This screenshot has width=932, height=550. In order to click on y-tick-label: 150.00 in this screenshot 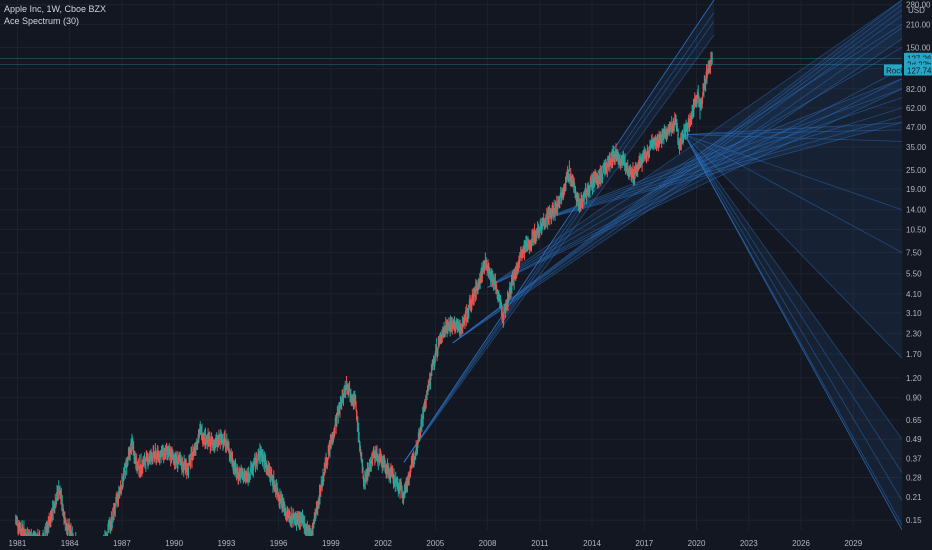, I will do `click(918, 47)`.